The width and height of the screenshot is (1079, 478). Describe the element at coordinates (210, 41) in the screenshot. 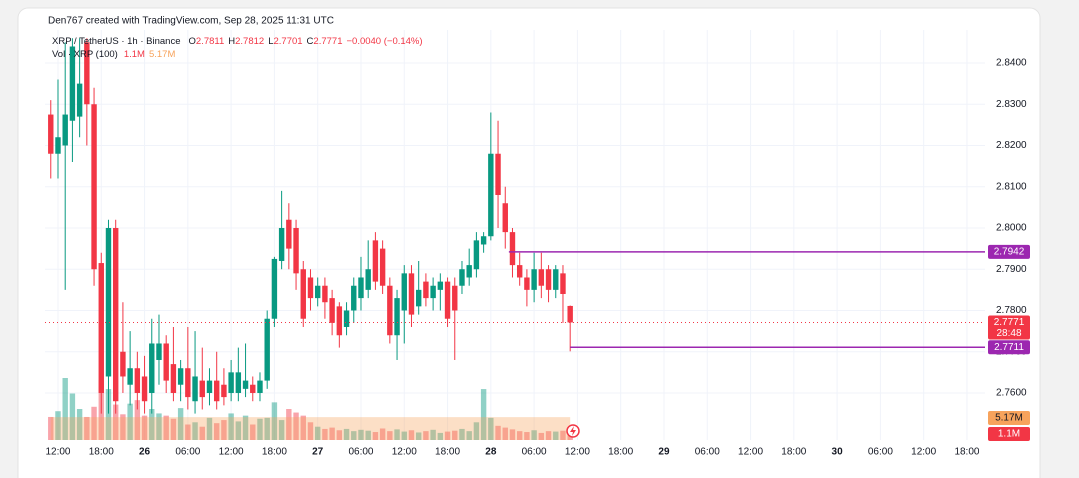

I see `ohlc-value: 2.7811` at that location.